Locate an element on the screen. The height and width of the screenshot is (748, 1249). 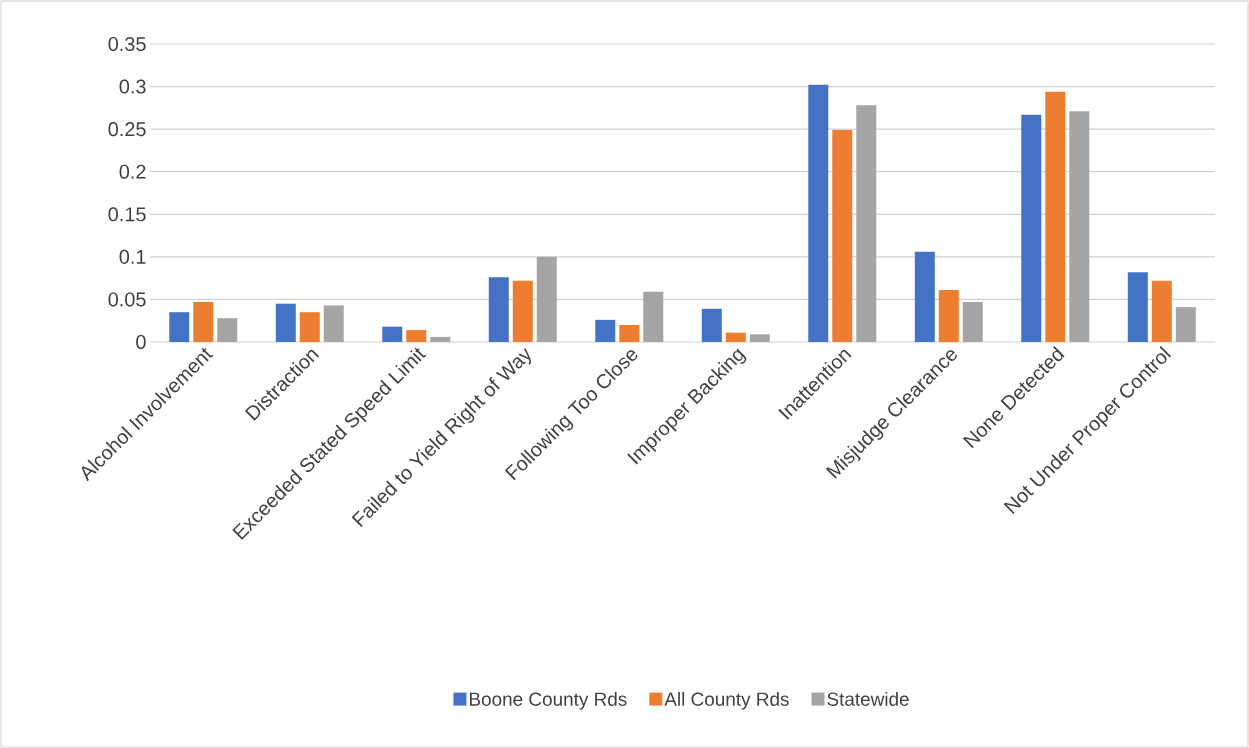
y-tick-label: 0.15 is located at coordinates (127, 214).